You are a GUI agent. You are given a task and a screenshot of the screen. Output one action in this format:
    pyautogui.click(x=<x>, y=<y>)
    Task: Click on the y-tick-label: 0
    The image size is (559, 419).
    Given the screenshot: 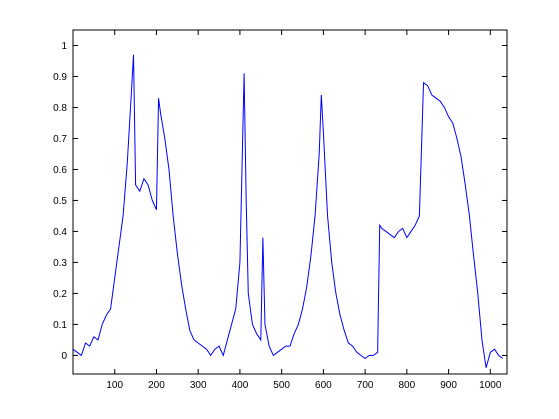 What is the action you would take?
    pyautogui.click(x=64, y=356)
    